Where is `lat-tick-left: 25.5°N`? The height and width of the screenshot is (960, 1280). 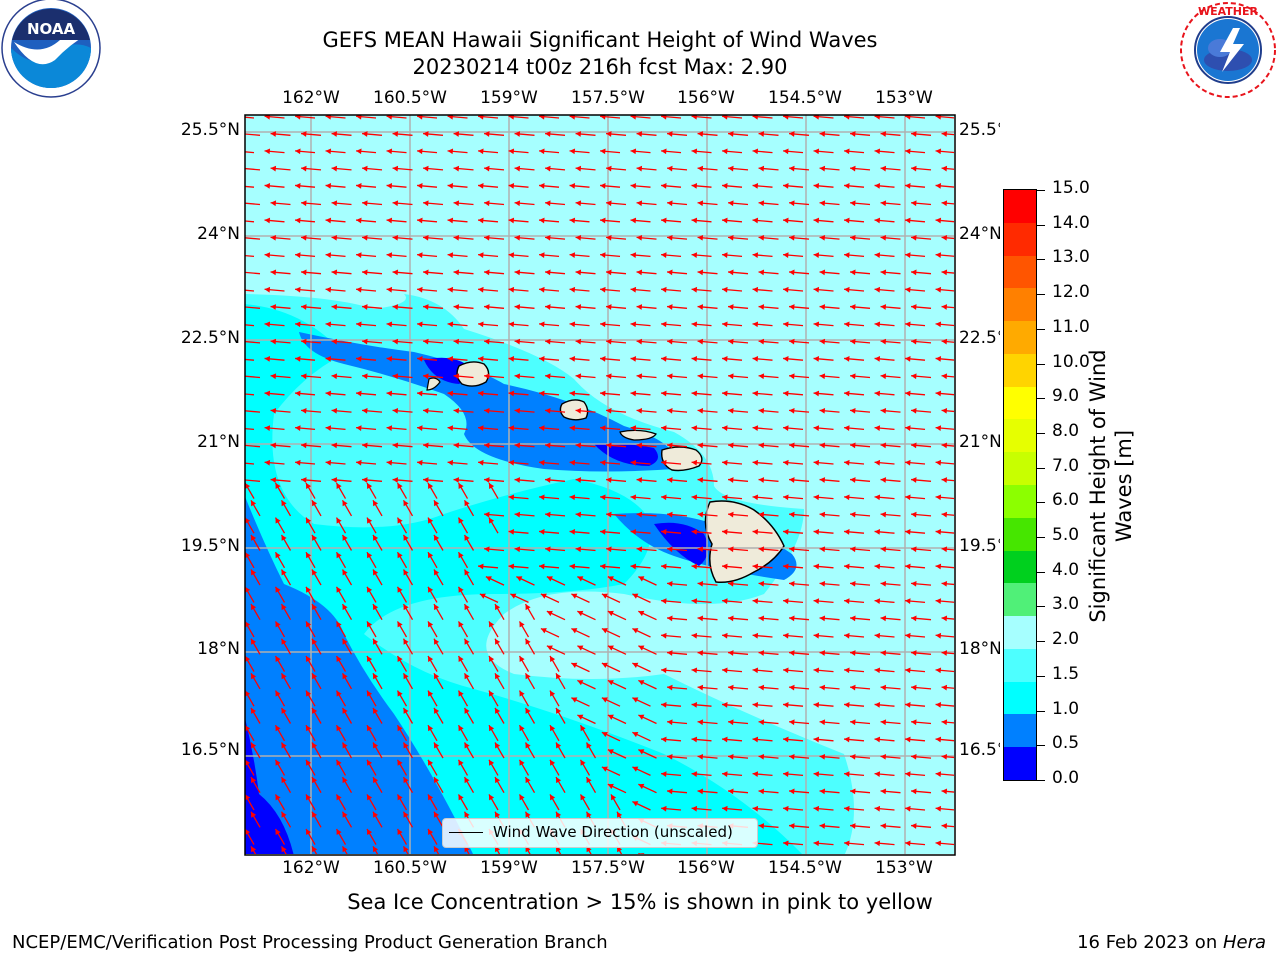 lat-tick-left: 25.5°N is located at coordinates (210, 130).